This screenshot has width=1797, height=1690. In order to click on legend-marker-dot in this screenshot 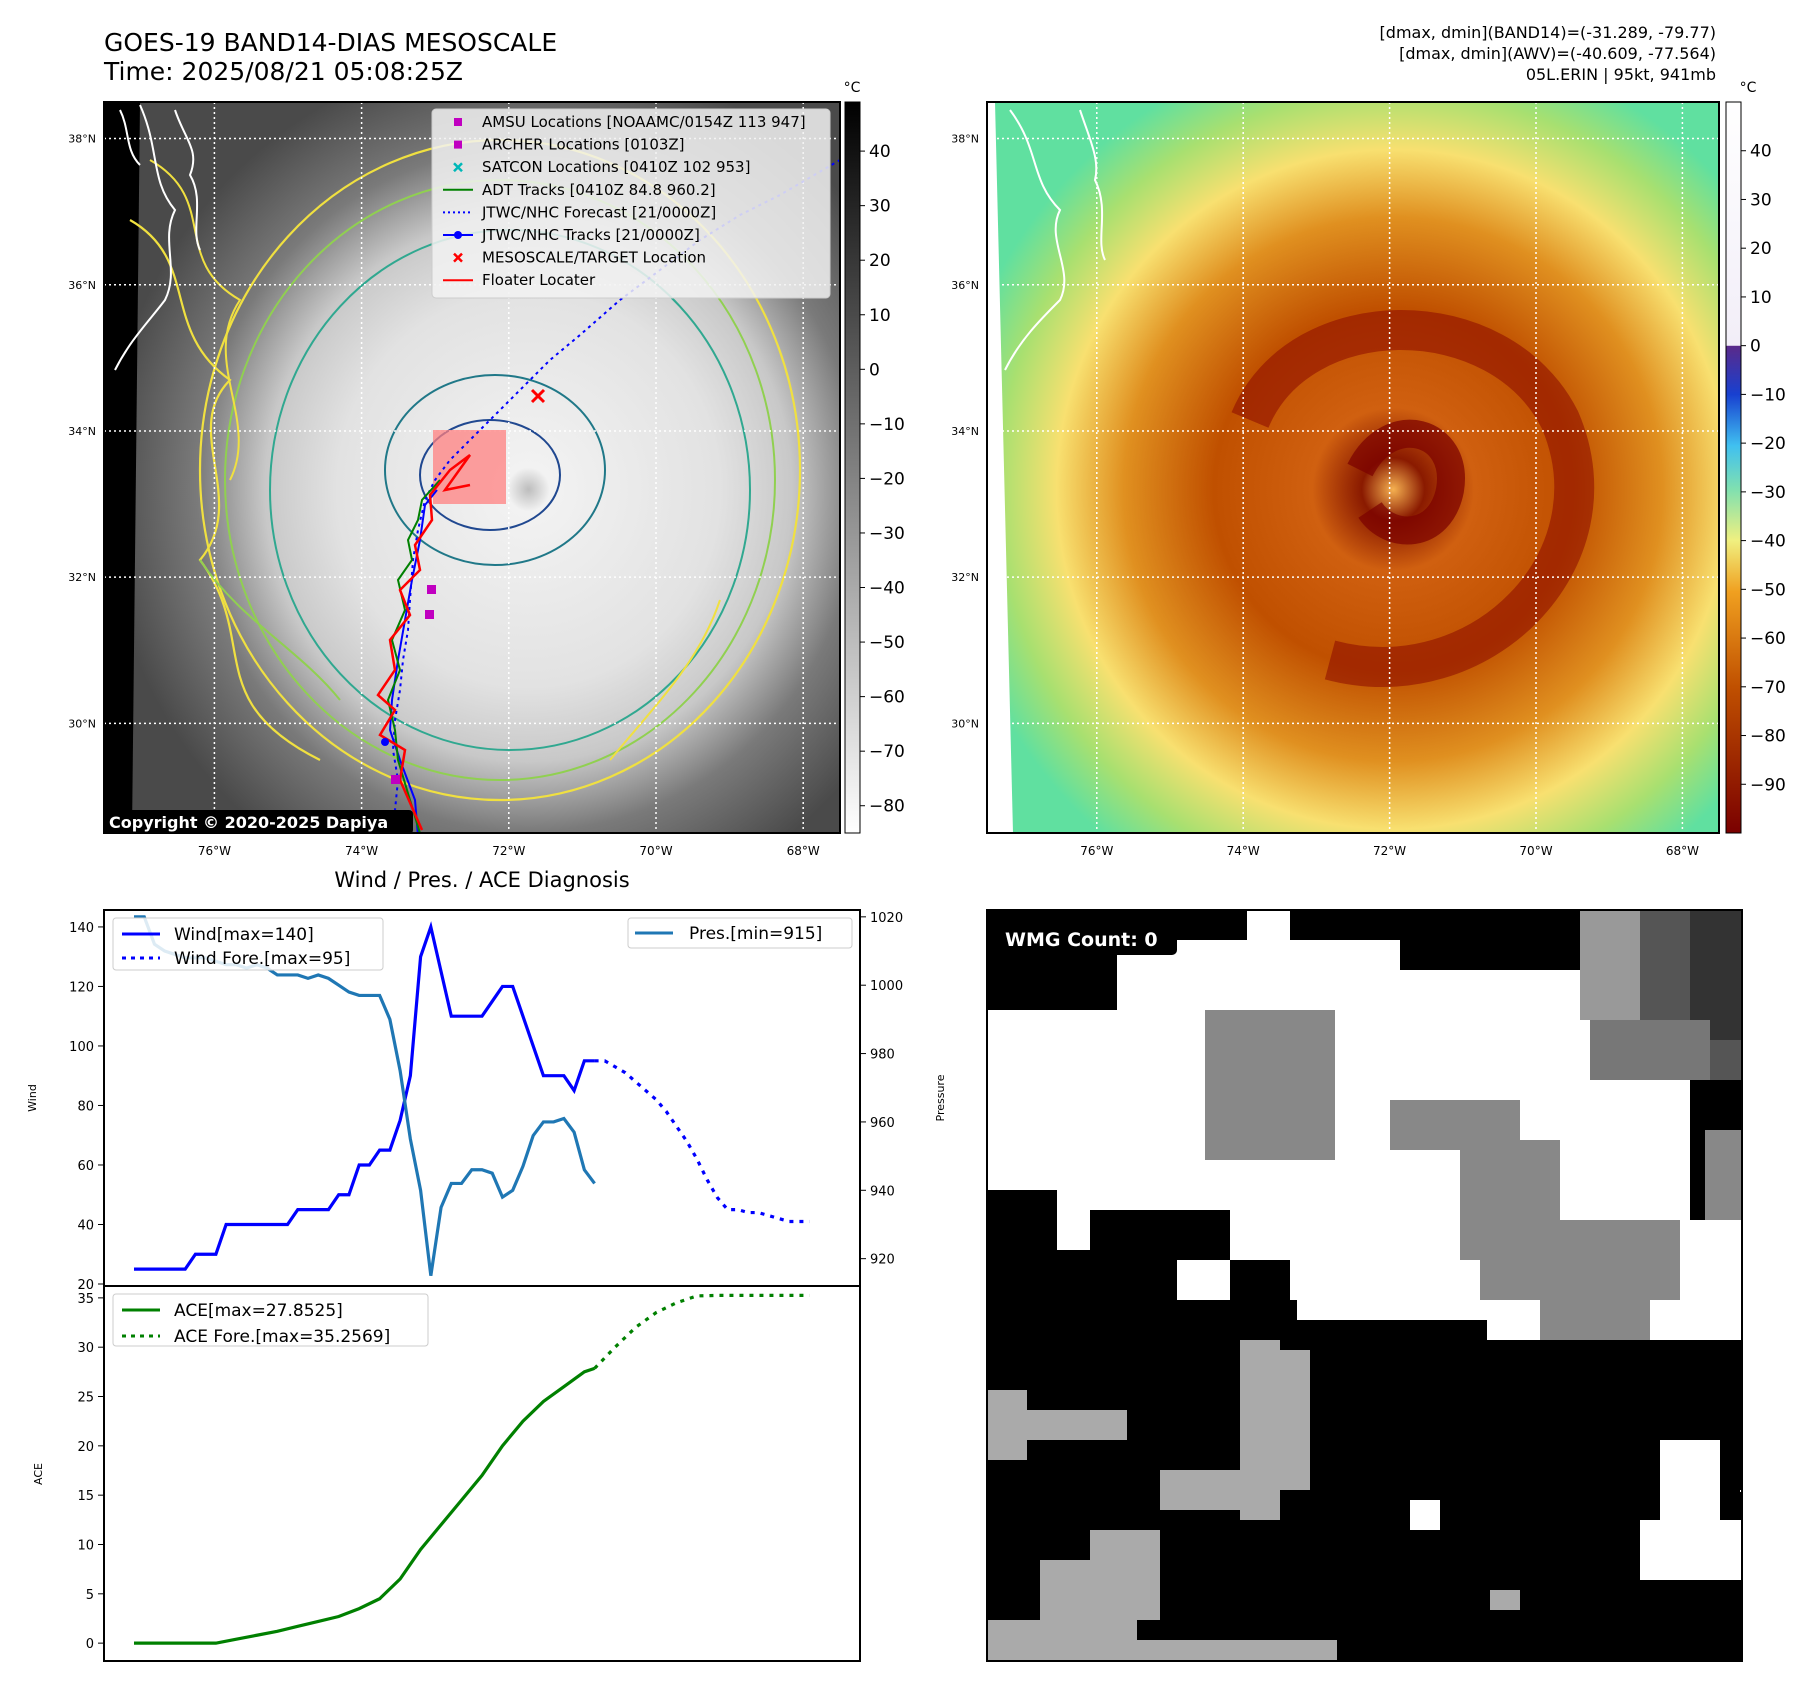, I will do `click(458, 235)`.